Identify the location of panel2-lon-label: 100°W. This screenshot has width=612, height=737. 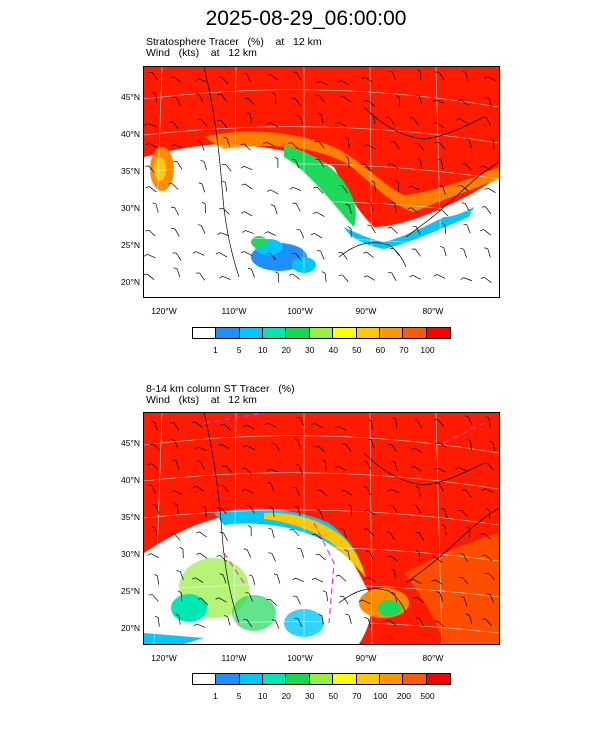
(300, 658).